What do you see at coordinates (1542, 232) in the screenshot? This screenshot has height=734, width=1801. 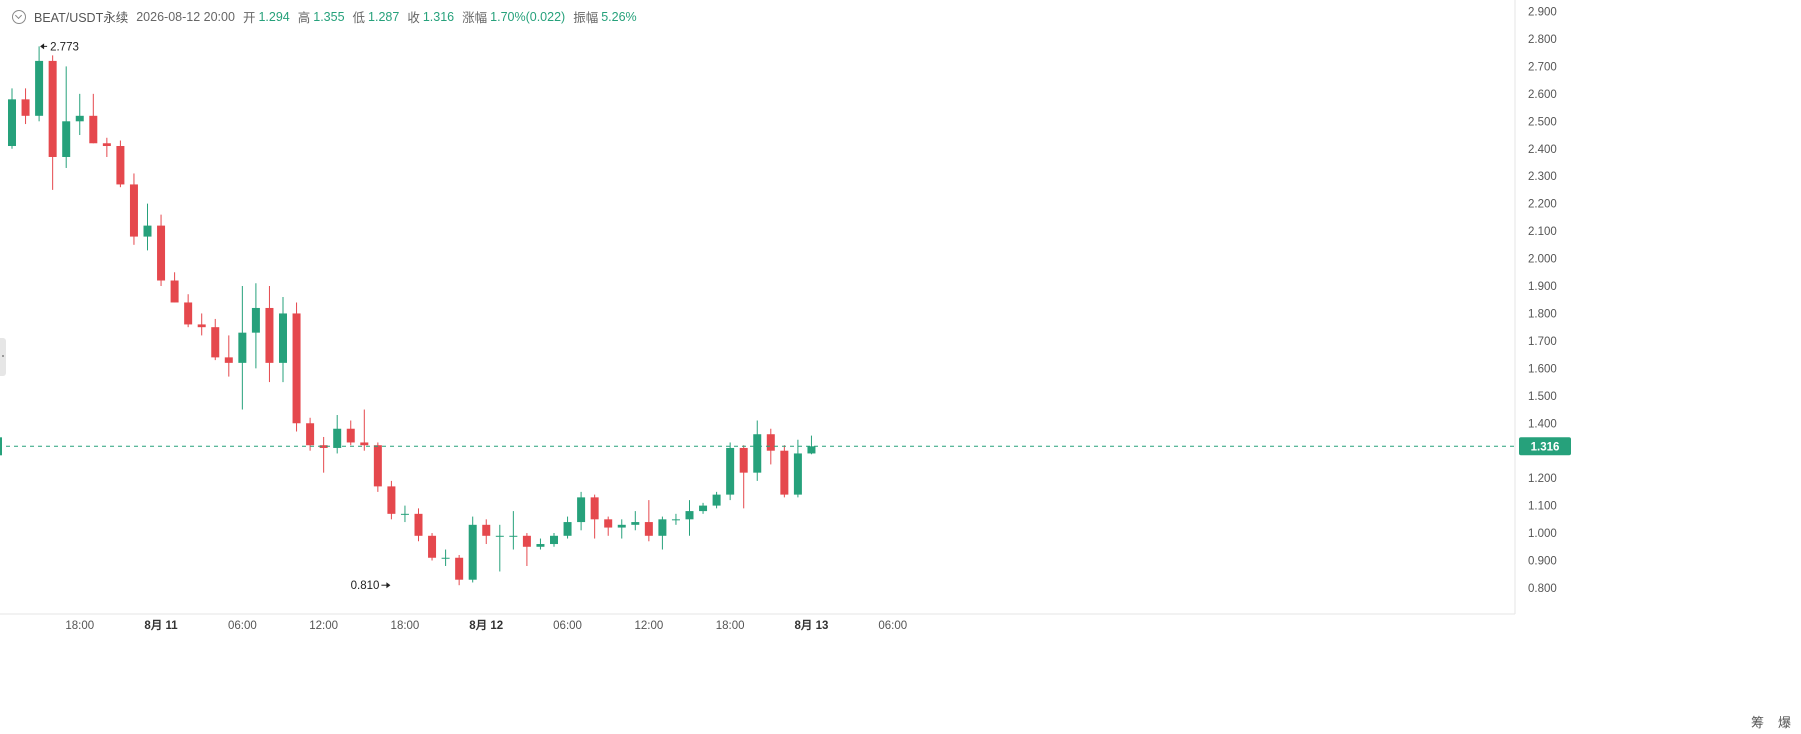 I see `y-tick-label: 2.100` at bounding box center [1542, 232].